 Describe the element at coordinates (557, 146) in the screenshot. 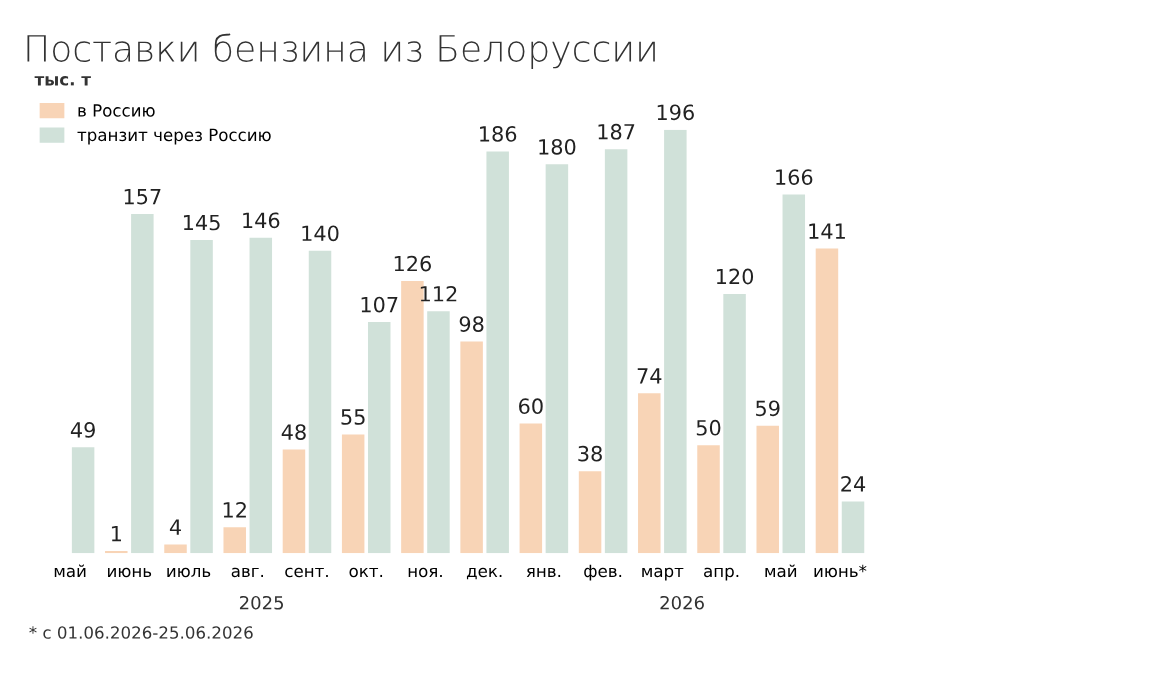

I see `data-label: 180` at that location.